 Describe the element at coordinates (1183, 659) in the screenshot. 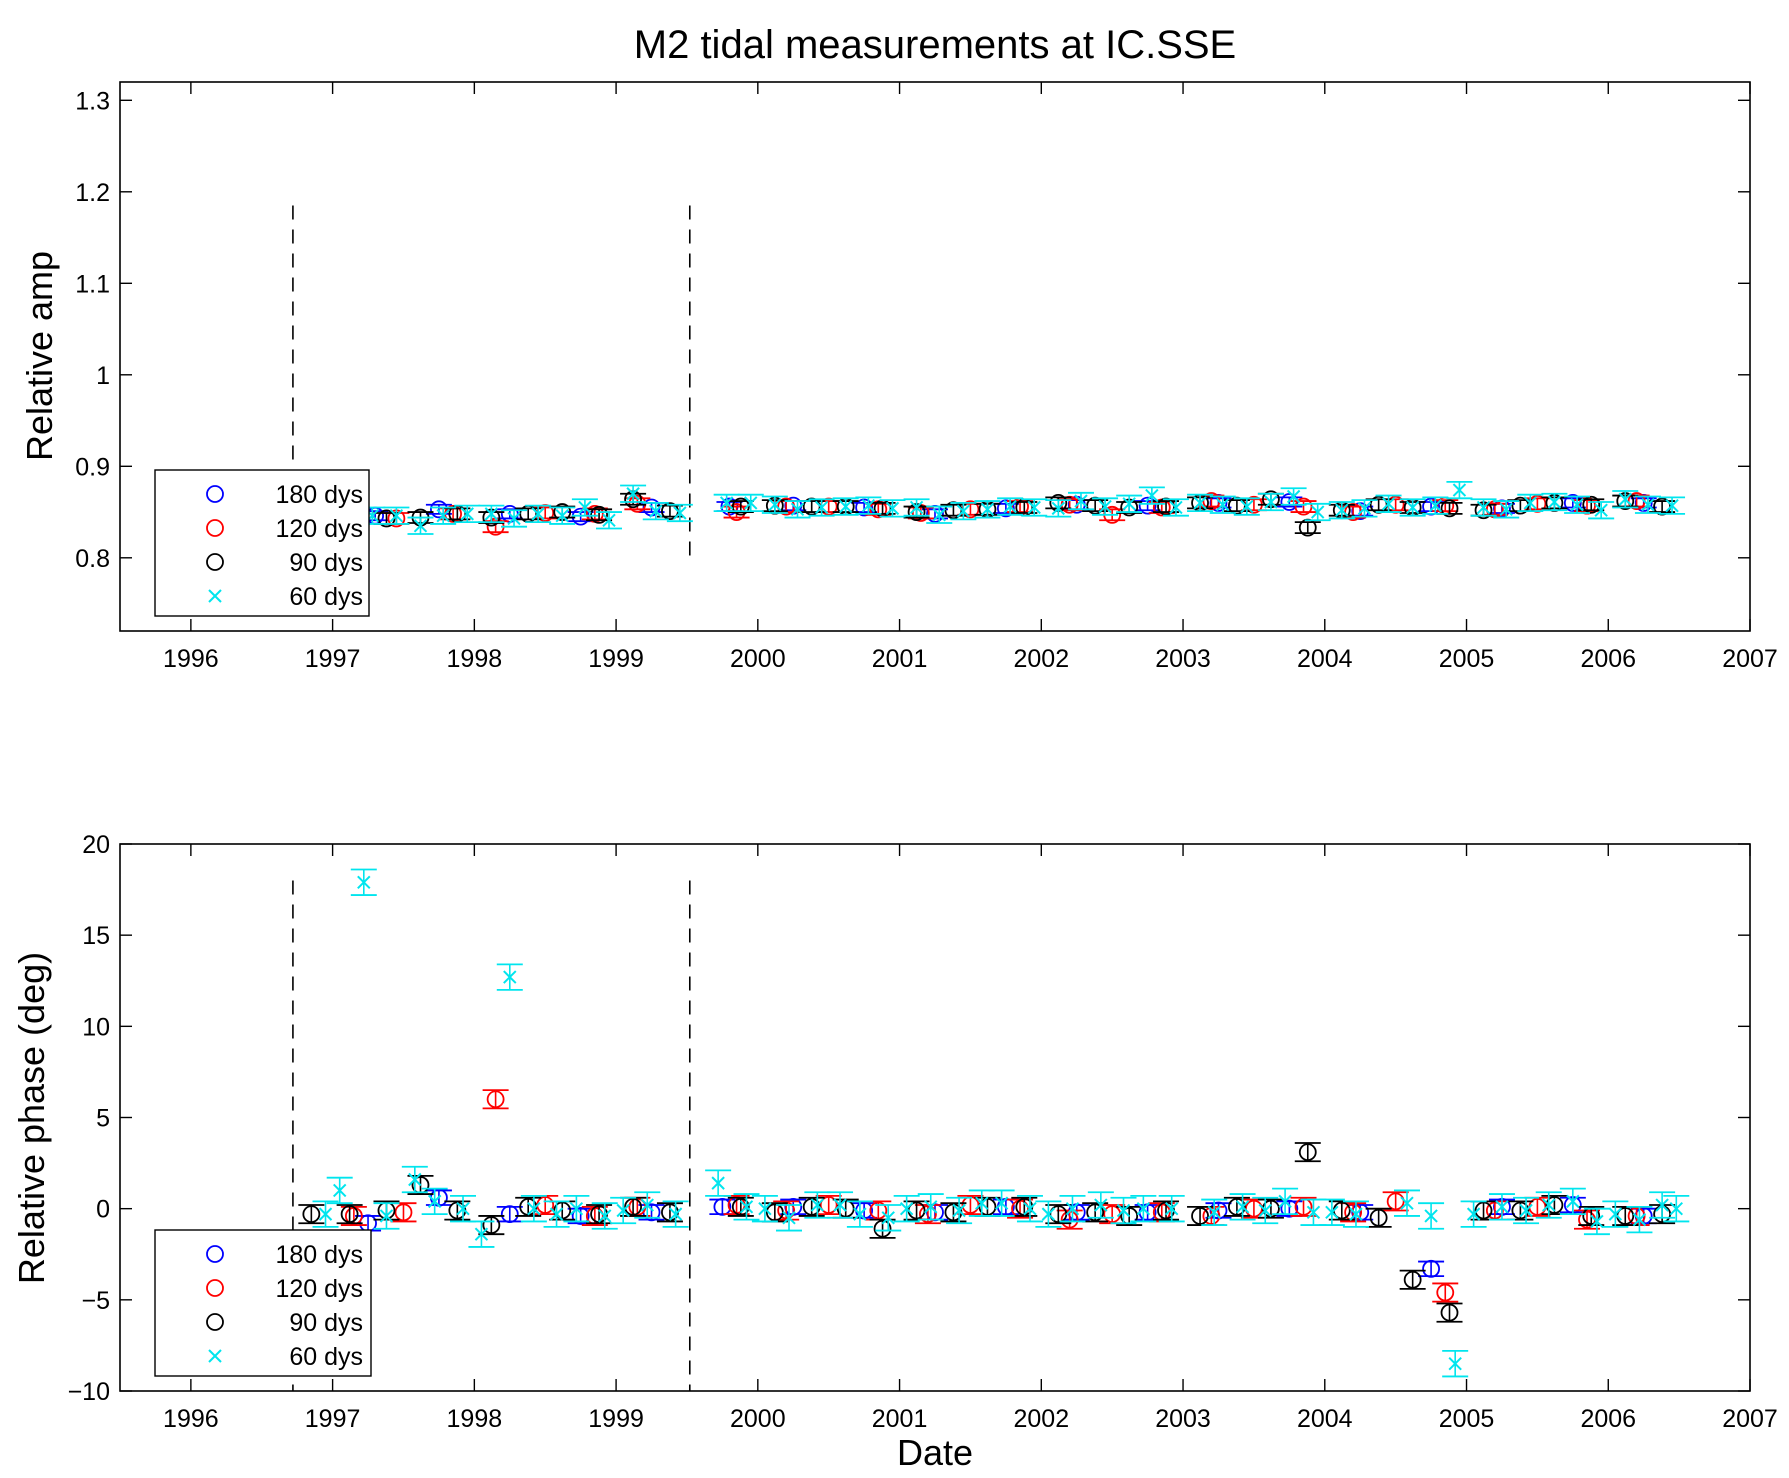

I see `amp-xtick-label: 2003` at that location.